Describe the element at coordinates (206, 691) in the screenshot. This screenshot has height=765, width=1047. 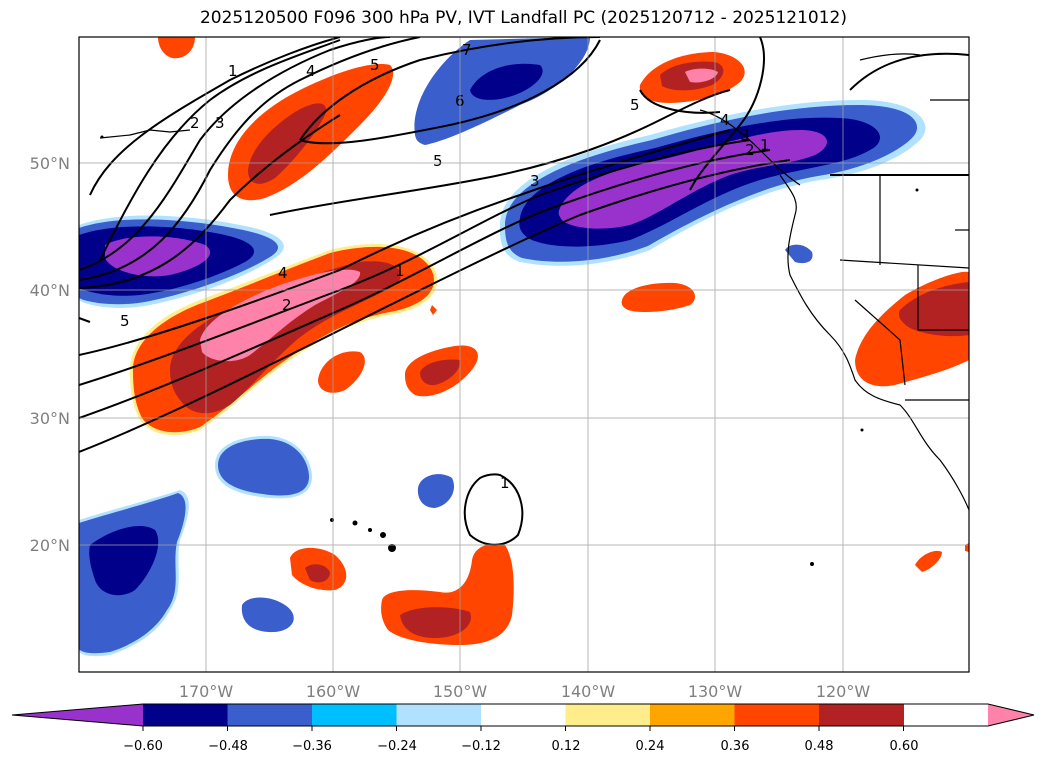
I see `lon-label: 170°W` at that location.